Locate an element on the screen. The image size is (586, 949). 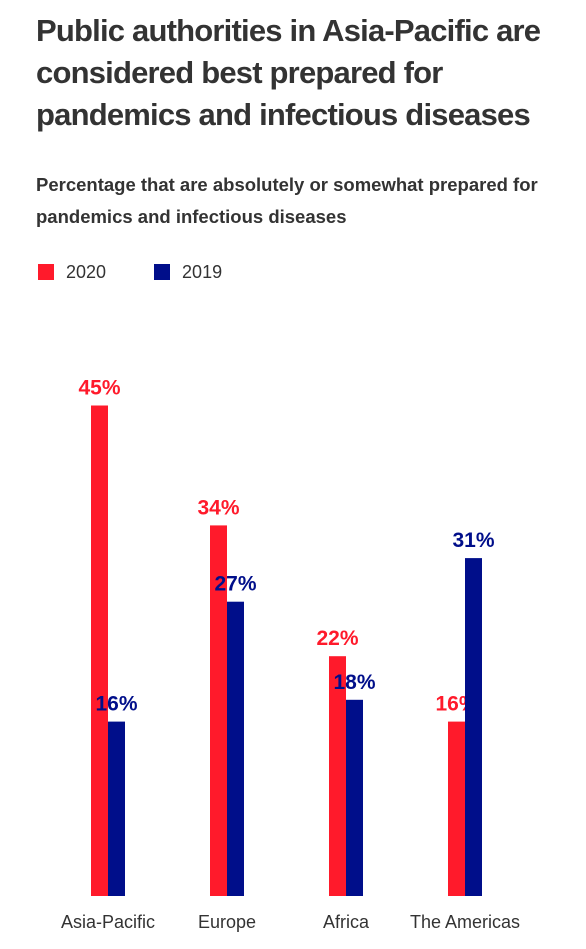
bar-2020-asia-pacific is located at coordinates (99, 650).